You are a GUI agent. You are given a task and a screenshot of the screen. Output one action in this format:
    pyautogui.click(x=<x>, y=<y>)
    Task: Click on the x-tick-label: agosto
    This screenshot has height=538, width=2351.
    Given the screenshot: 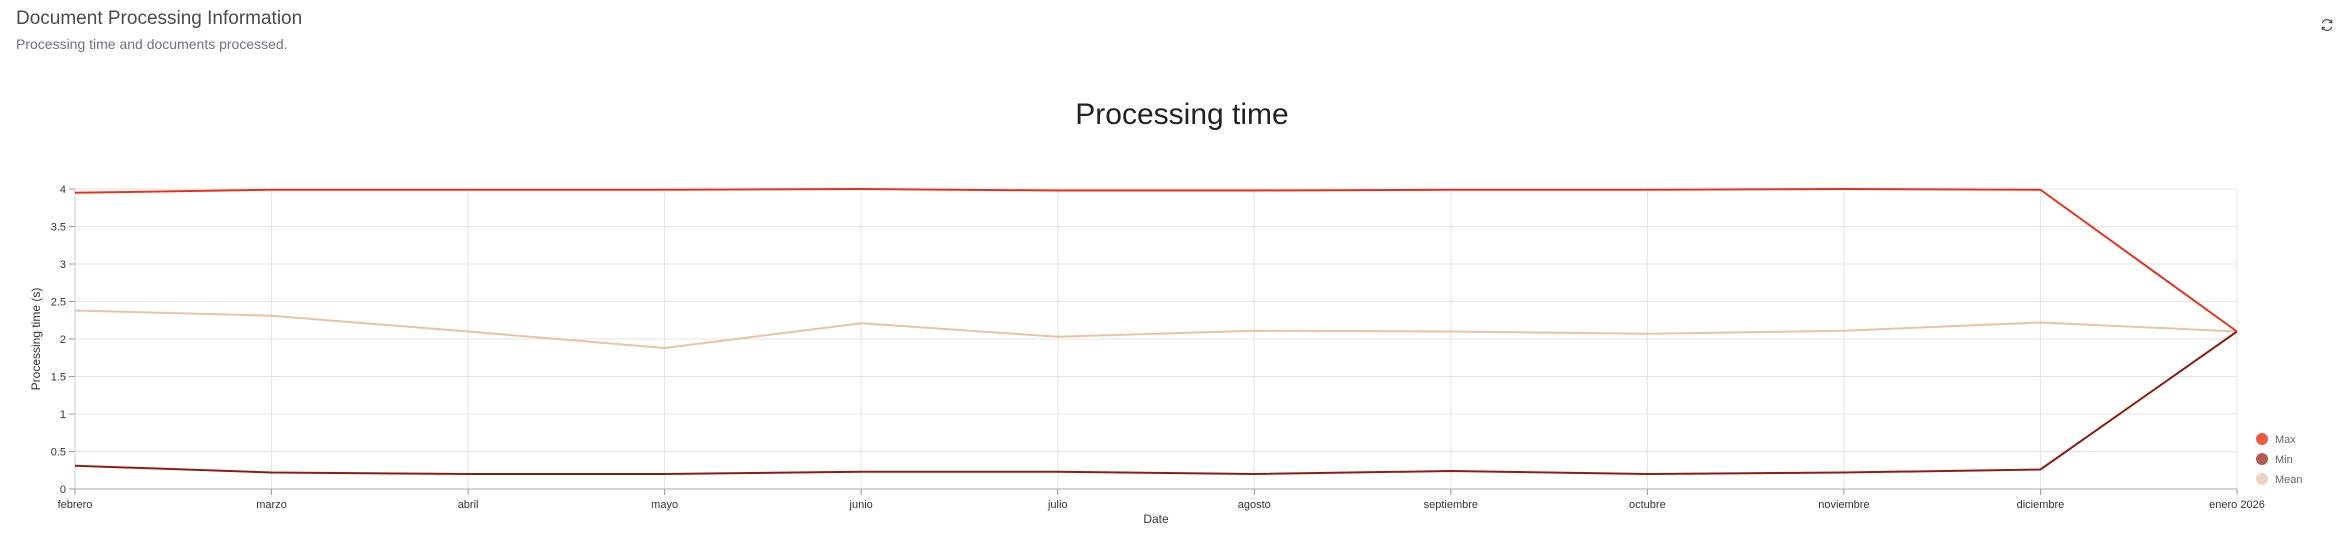 What is the action you would take?
    pyautogui.click(x=1254, y=505)
    